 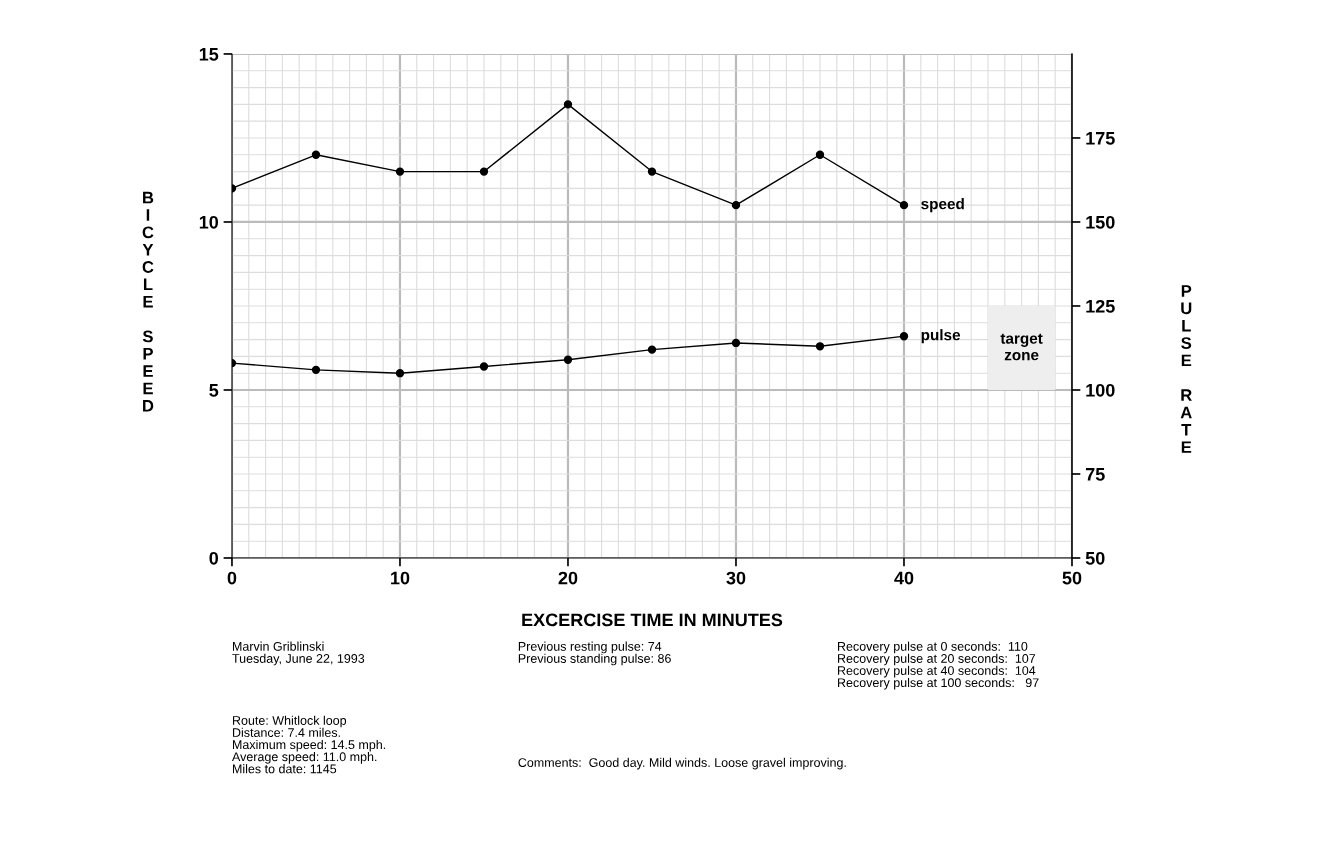 What do you see at coordinates (736, 578) in the screenshot?
I see `x-tick-label: 30` at bounding box center [736, 578].